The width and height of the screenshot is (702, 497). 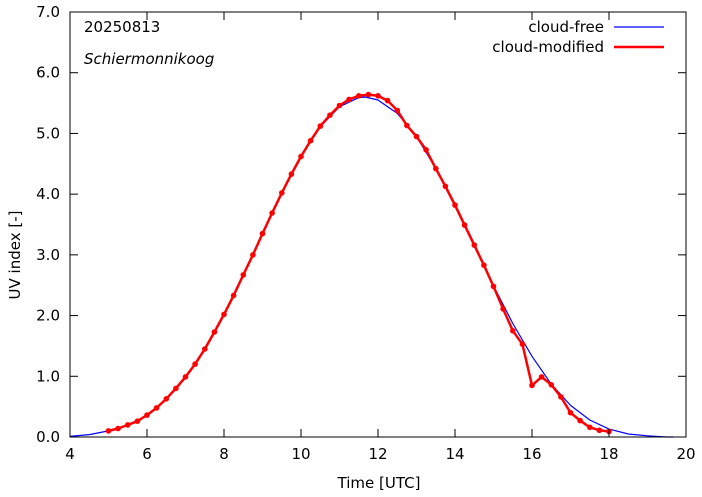 I want to click on x-axis-title: Time [UTC], so click(x=379, y=483).